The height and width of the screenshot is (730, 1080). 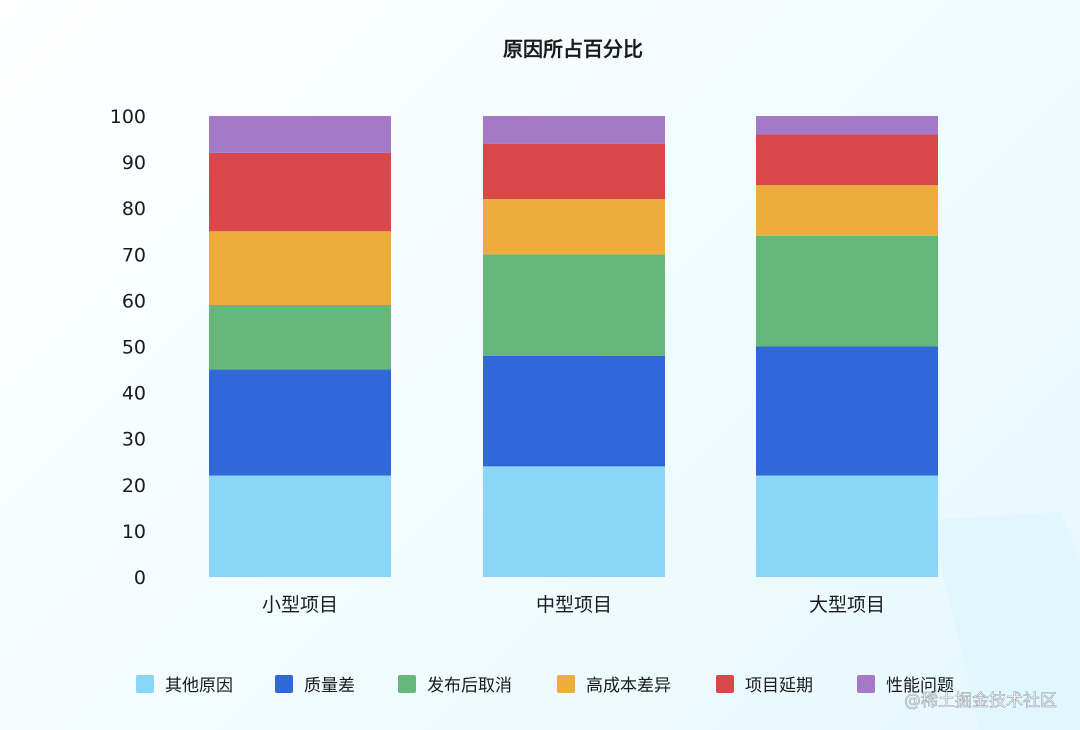 What do you see at coordinates (134, 394) in the screenshot?
I see `y-tick-label: 40` at bounding box center [134, 394].